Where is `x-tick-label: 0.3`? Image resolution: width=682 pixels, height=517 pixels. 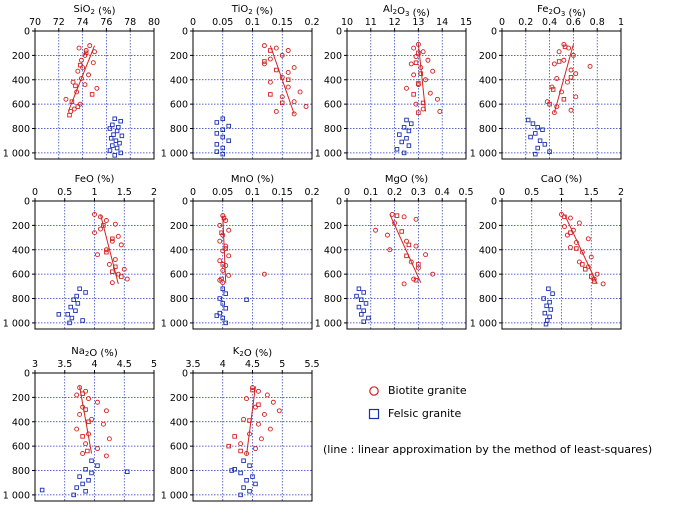 x-tick-label: 0.3 is located at coordinates (418, 192).